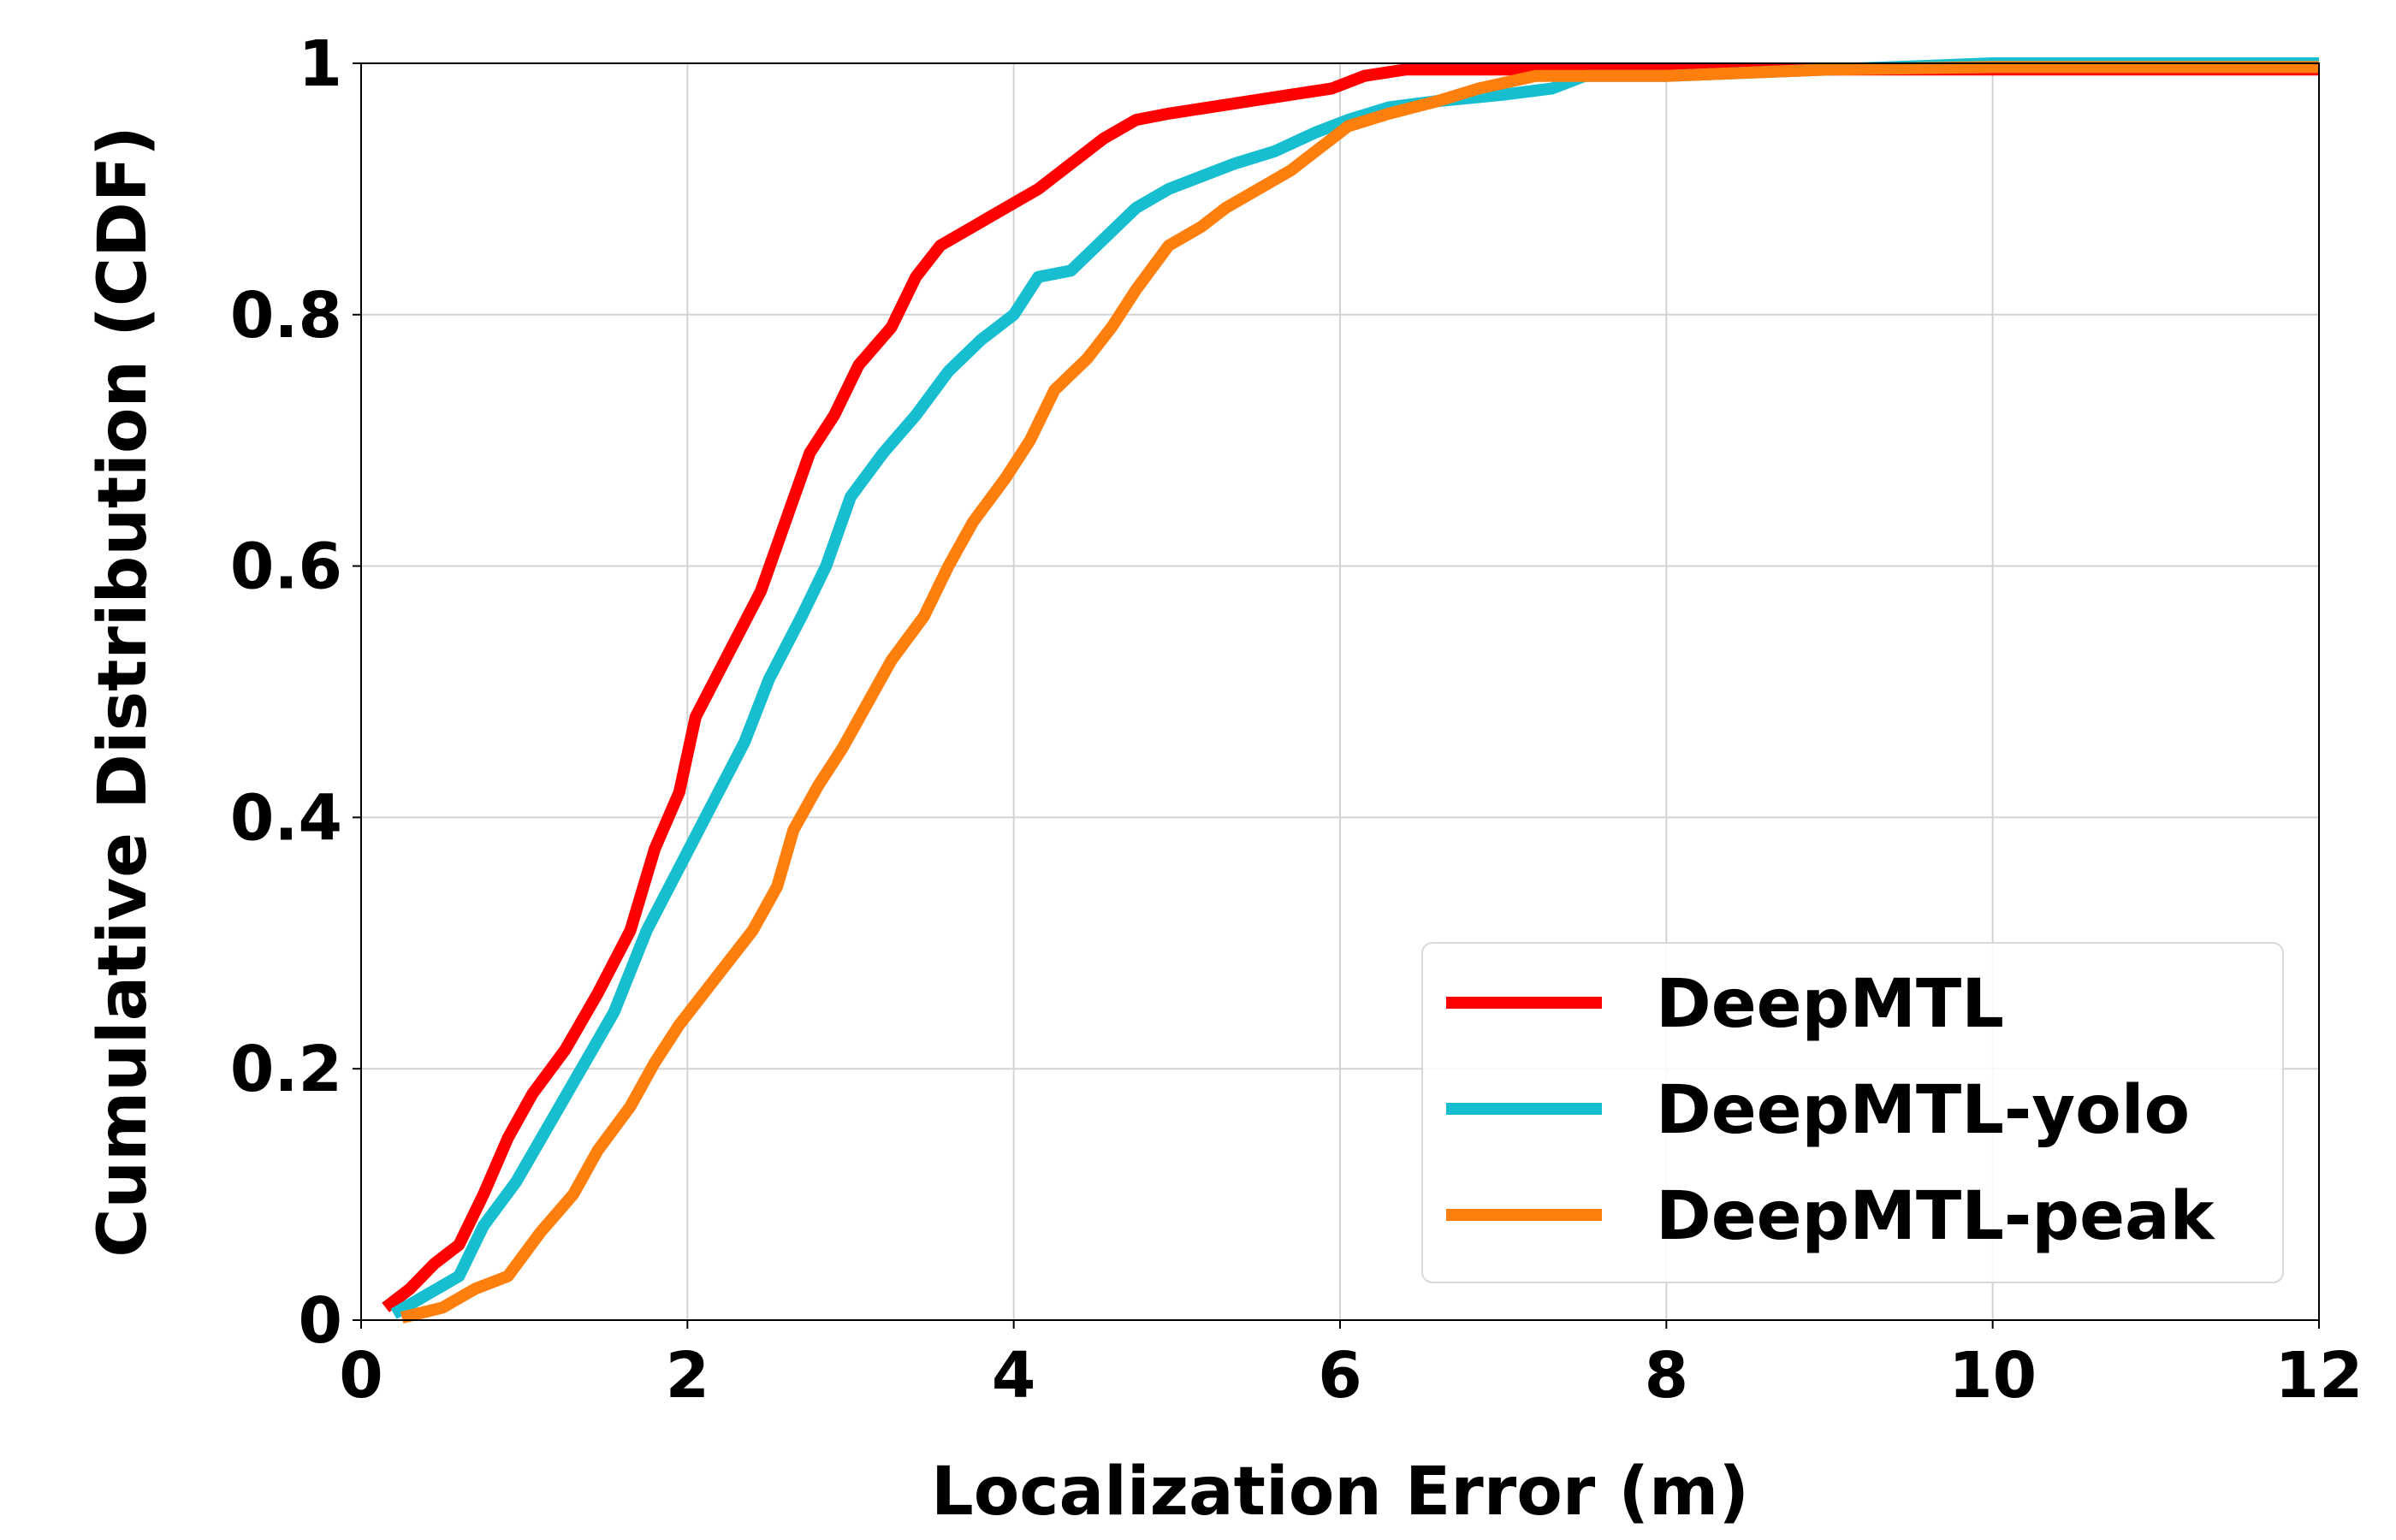 This screenshot has width=2396, height=1540. What do you see at coordinates (286, 1069) in the screenshot?
I see `y-tick-label-1: 0.2` at bounding box center [286, 1069].